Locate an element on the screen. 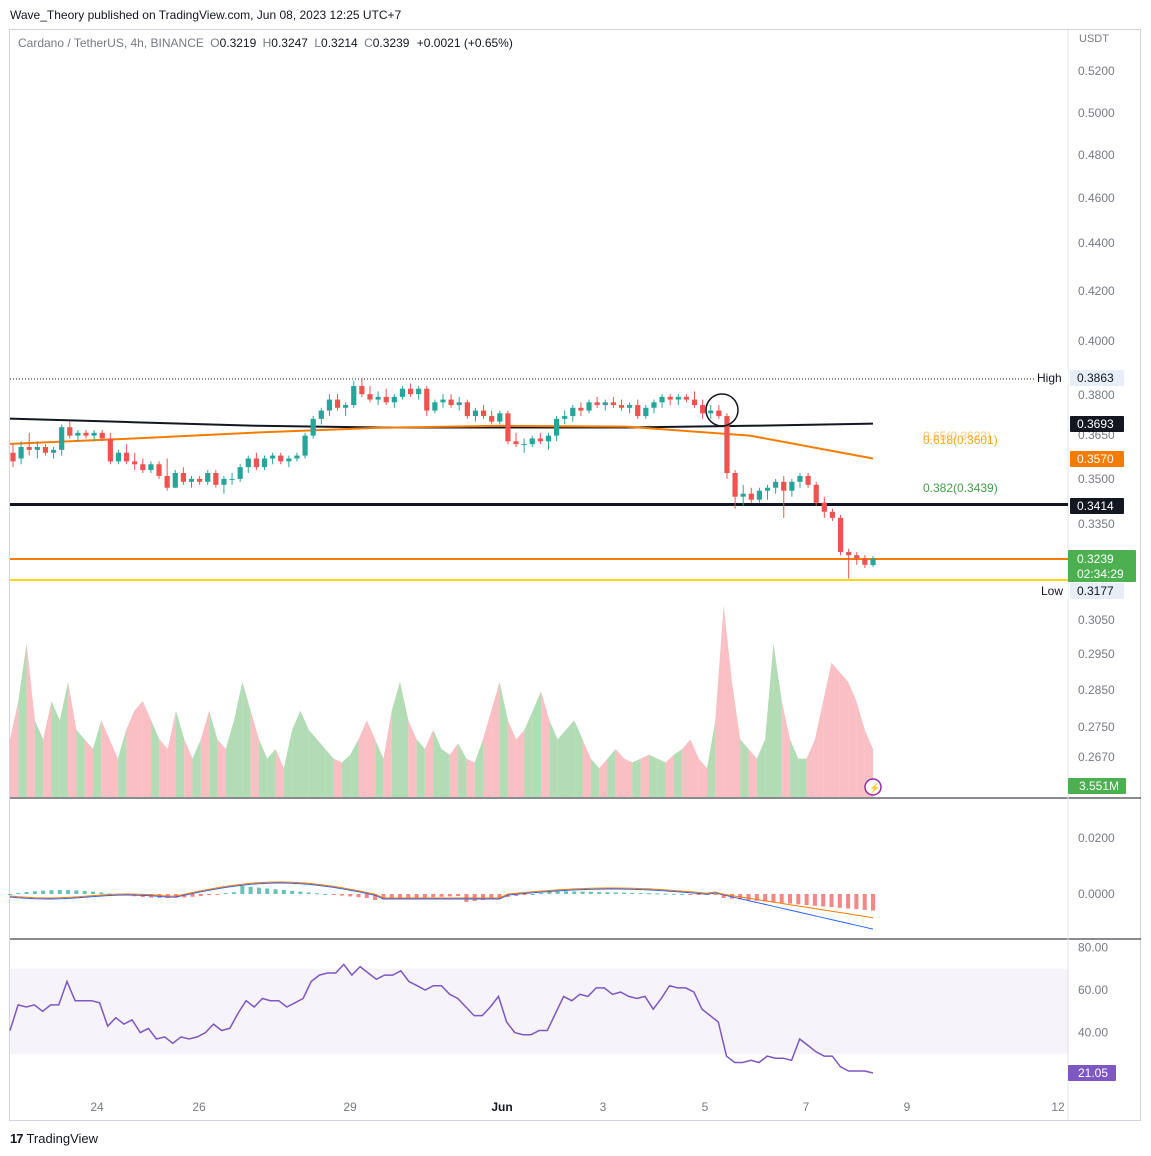  support-price-label-box is located at coordinates (1097, 506).